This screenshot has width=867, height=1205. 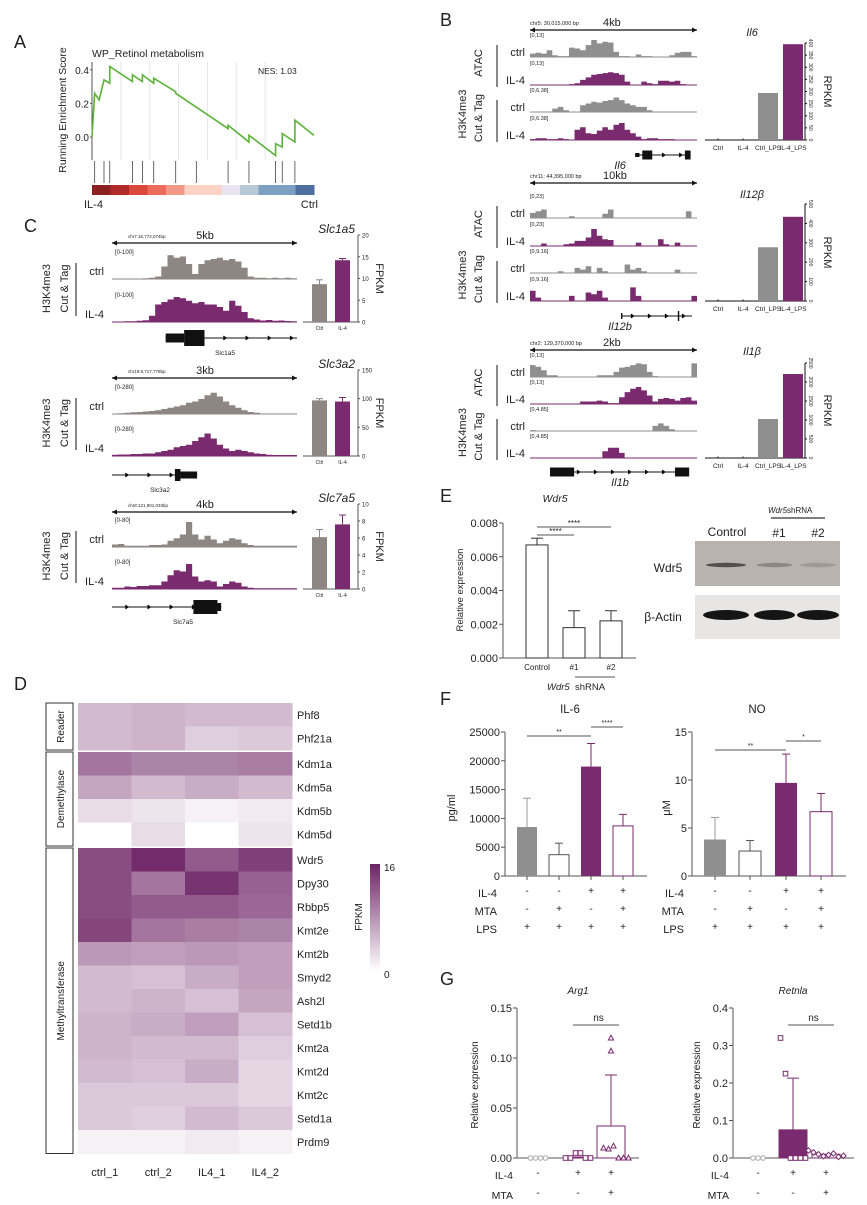 I want to click on gene-model-Slc3a2-strand-arrow, so click(x=127, y=475).